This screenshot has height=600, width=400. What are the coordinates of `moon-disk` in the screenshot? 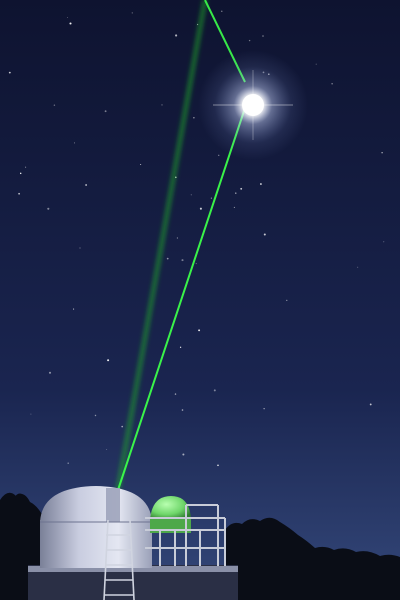 It's located at (253, 105).